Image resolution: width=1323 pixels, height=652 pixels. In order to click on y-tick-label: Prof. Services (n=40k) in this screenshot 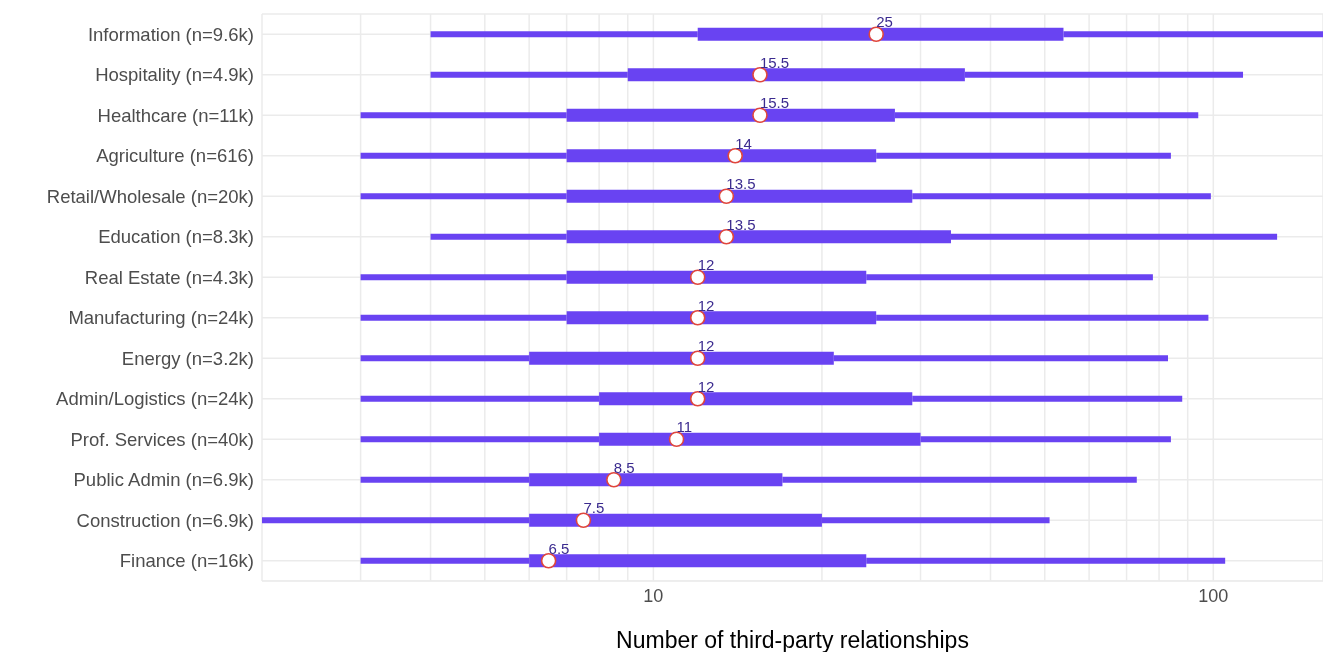, I will do `click(162, 439)`.